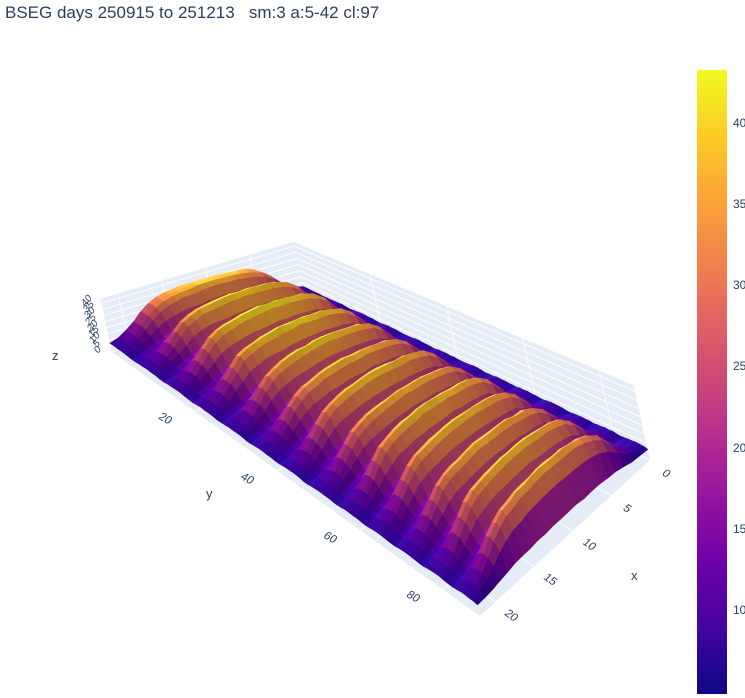 Image resolution: width=745 pixels, height=698 pixels. I want to click on colorbar, so click(712, 382).